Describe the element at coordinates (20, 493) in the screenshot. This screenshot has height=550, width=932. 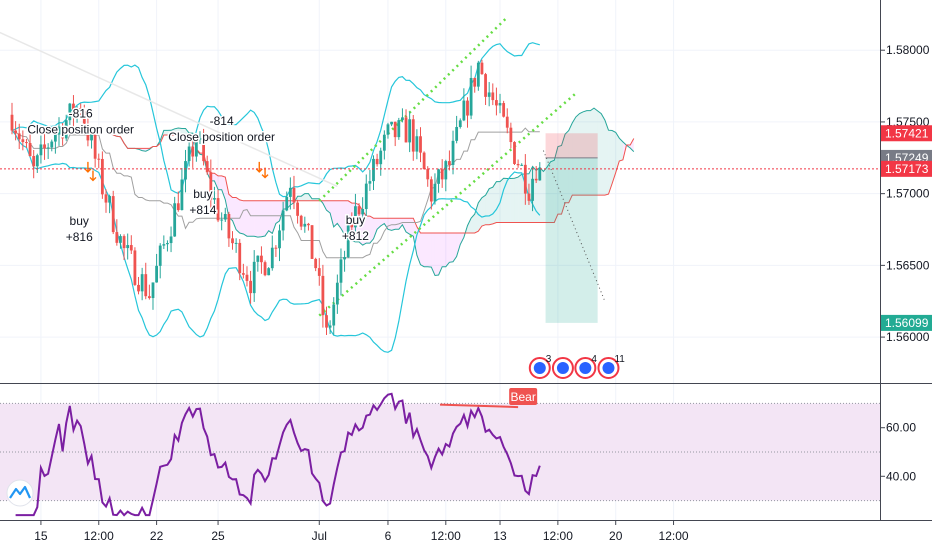
I see `tradingview-logo` at that location.